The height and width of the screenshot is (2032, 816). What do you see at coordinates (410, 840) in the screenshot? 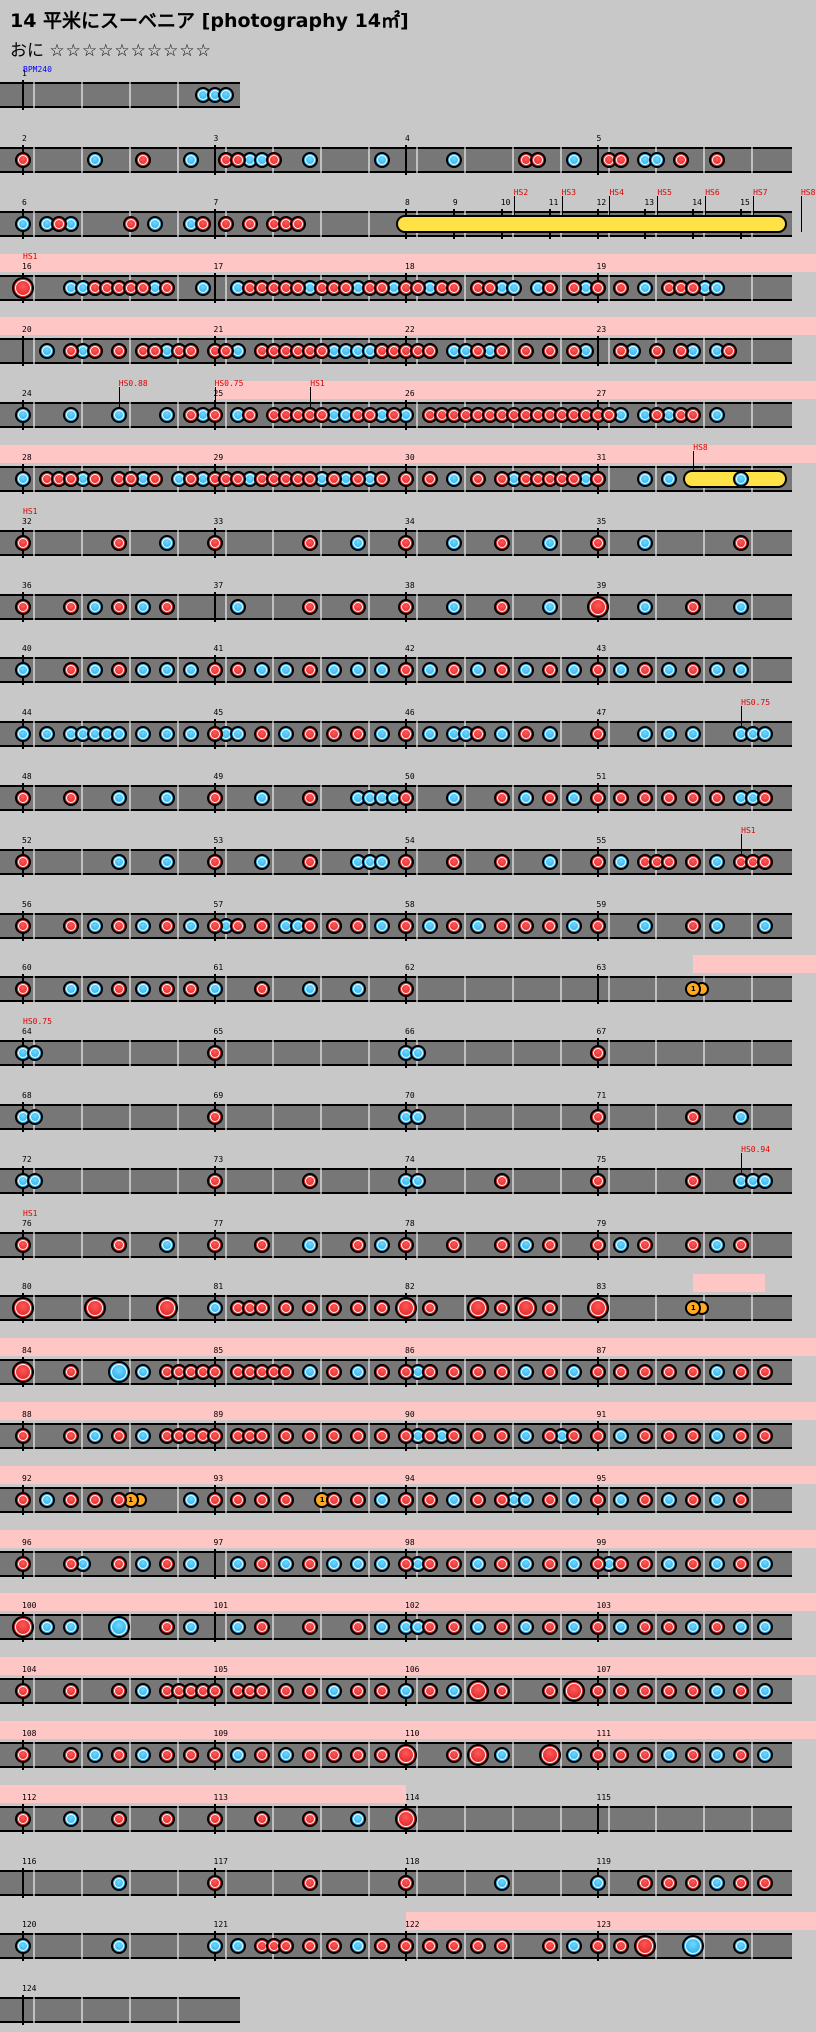
I see `bar-number: 54` at bounding box center [410, 840].